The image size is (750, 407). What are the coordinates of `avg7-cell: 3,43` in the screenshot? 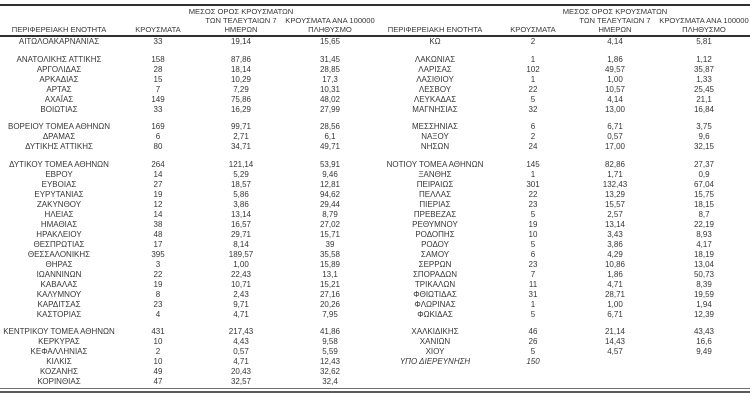 It's located at (615, 234).